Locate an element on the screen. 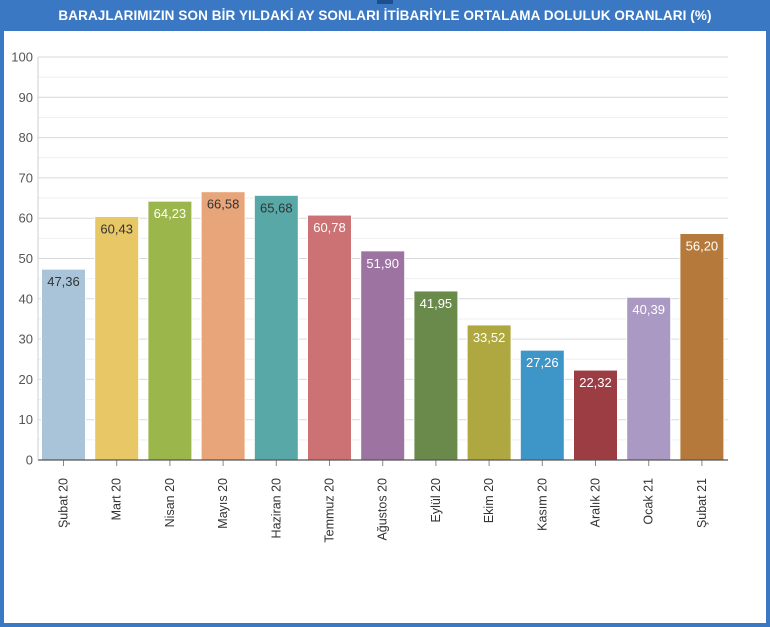  data-label: 51,90 is located at coordinates (382, 263).